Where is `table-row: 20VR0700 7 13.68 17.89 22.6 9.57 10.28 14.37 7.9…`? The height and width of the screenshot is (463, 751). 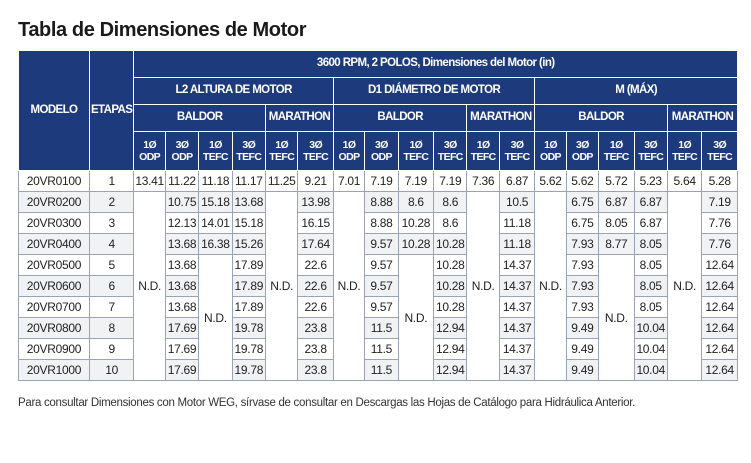
table-row: 20VR0700 7 13.68 17.89 22.6 9.57 10.28 14.37 7.9… is located at coordinates (378, 307).